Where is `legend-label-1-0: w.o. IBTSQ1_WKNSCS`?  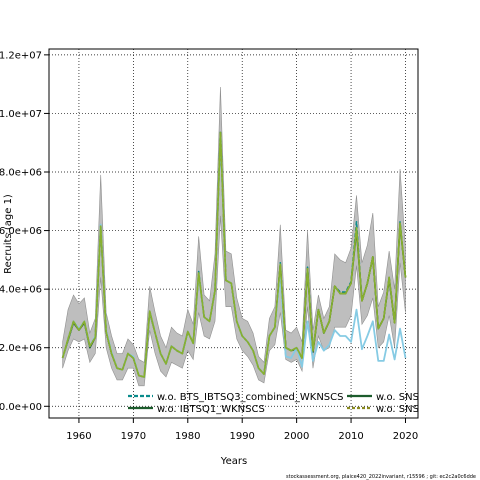 legend-label-1-0: w.o. IBTSQ1_WKNSCS is located at coordinates (211, 409).